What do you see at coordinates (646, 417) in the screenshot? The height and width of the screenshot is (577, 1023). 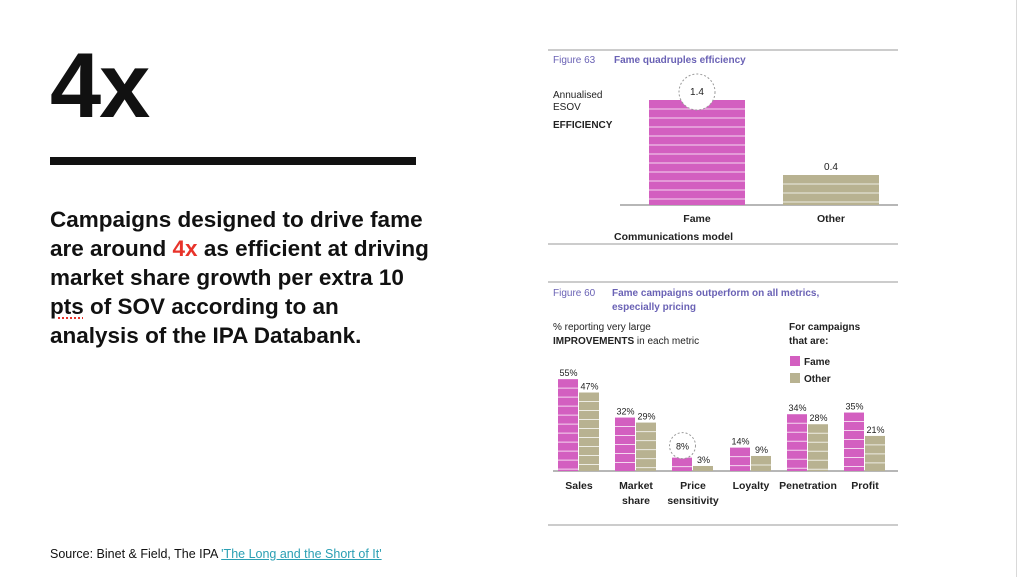 I see `figure-60-value-label: 29%` at bounding box center [646, 417].